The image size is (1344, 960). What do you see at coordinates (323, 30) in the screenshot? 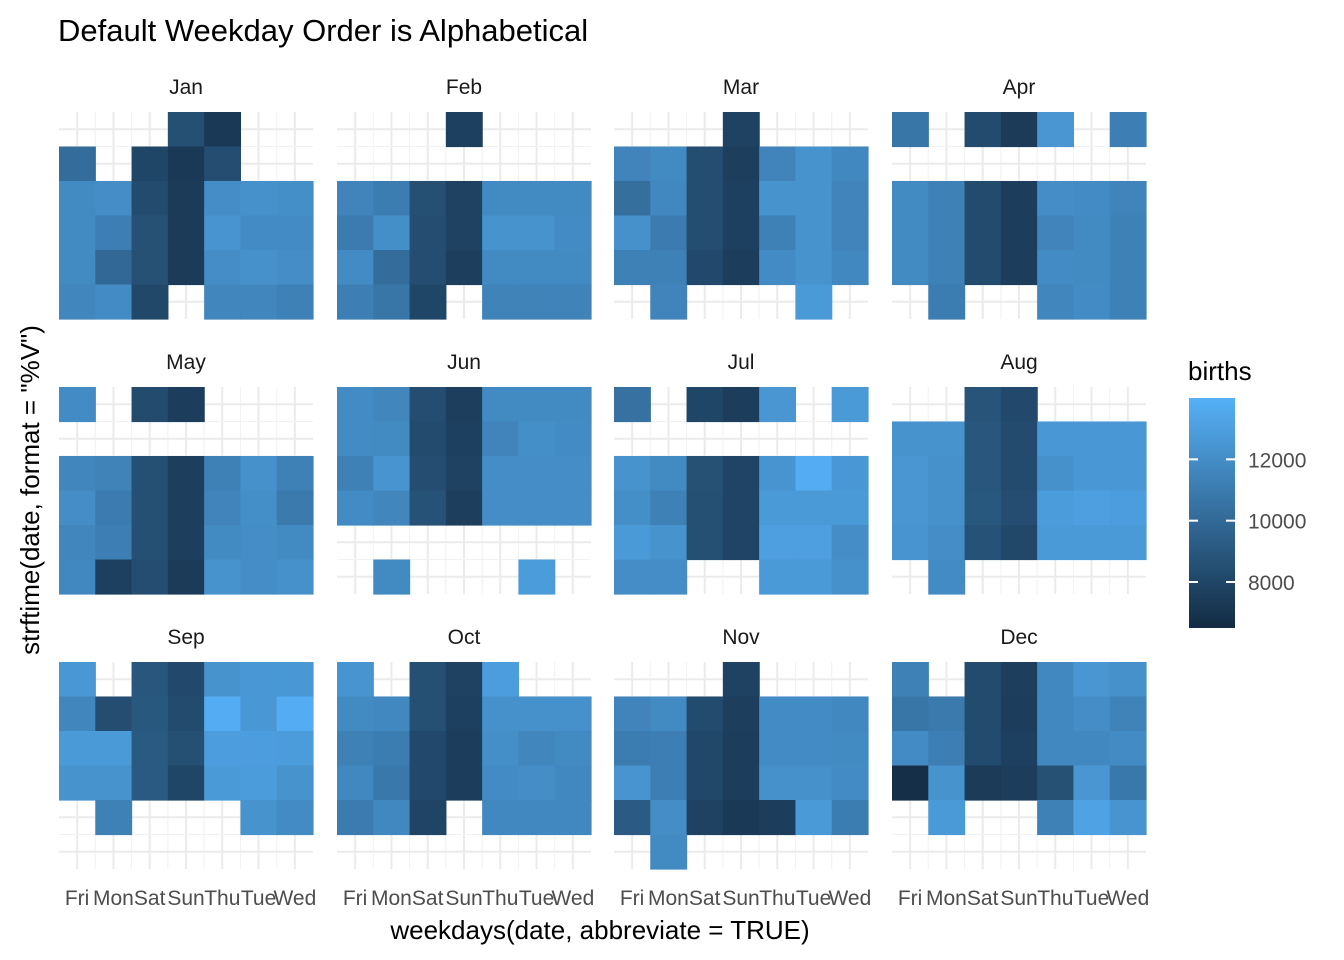
I see `chart-title: Default Weekday Order is Alphabetical` at bounding box center [323, 30].